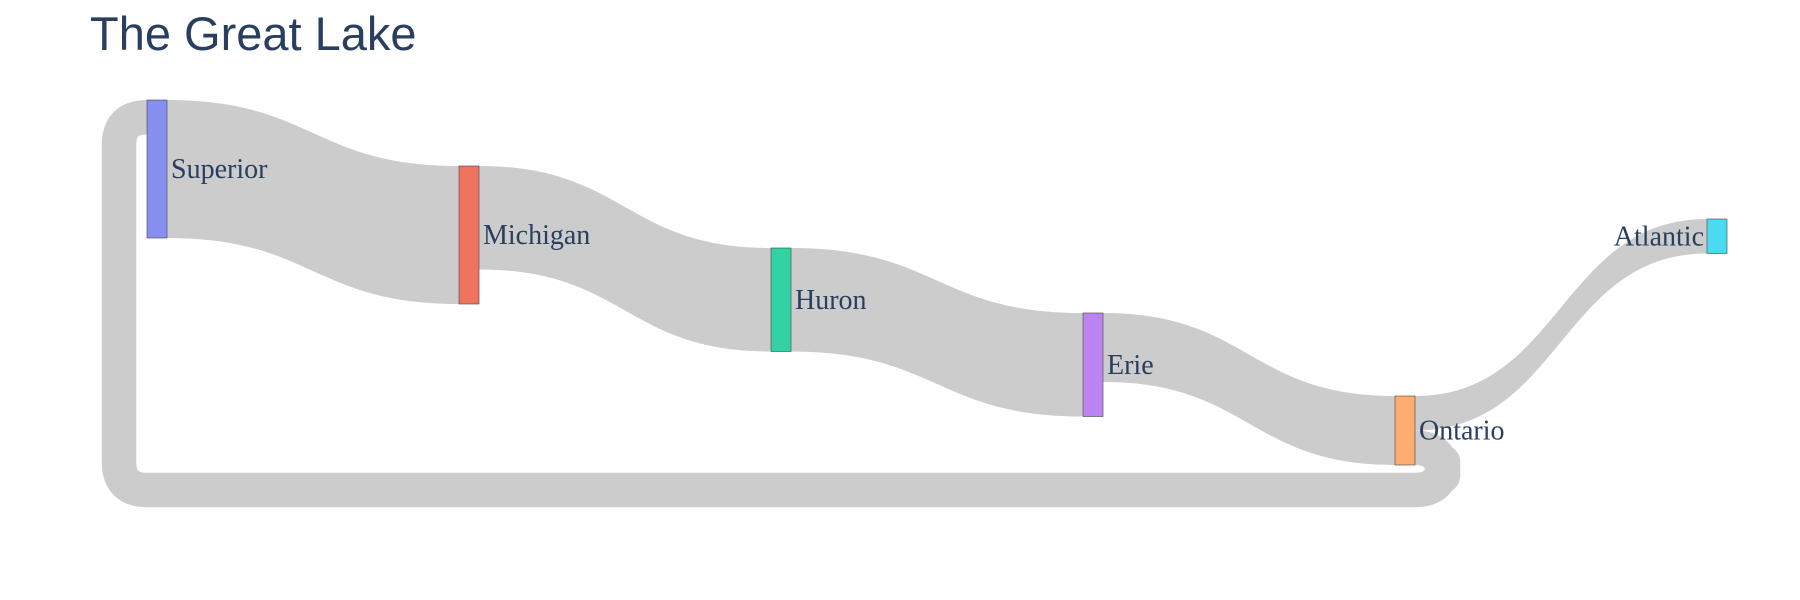  Describe the element at coordinates (781, 299) in the screenshot. I see `node-huron` at that location.